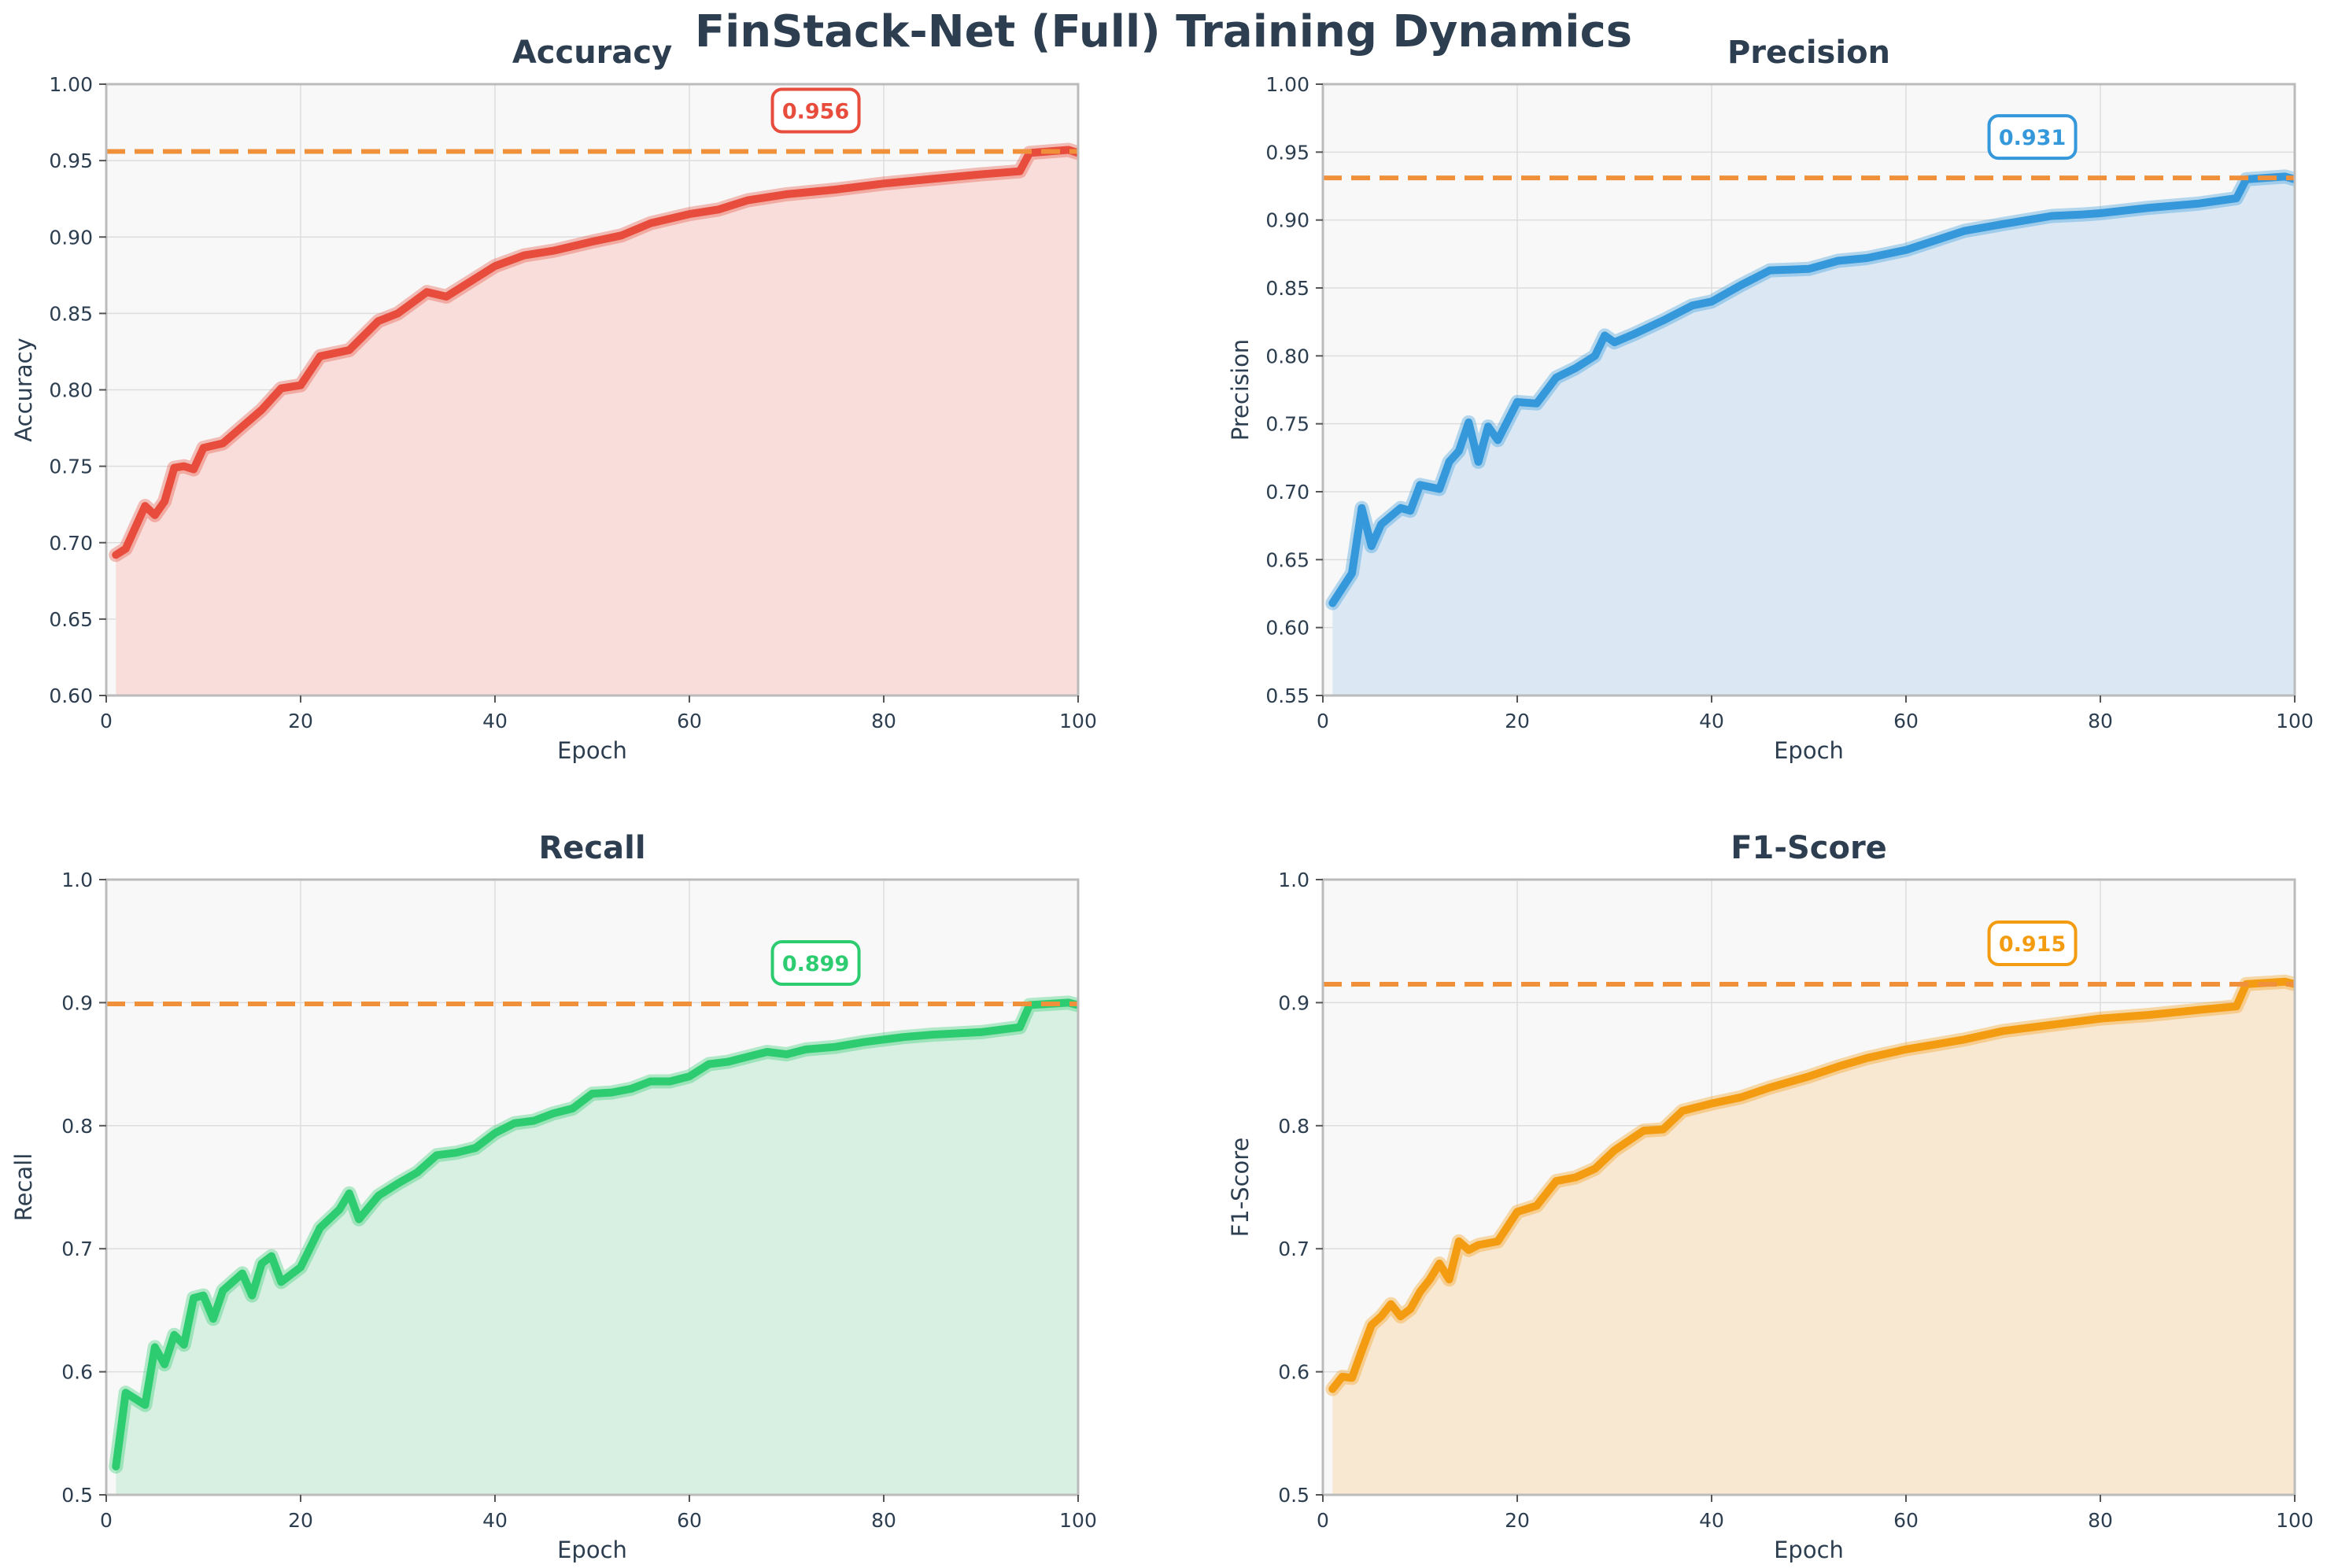  What do you see at coordinates (1287, 220) in the screenshot?
I see `precision-ytick-label: 0.90` at bounding box center [1287, 220].